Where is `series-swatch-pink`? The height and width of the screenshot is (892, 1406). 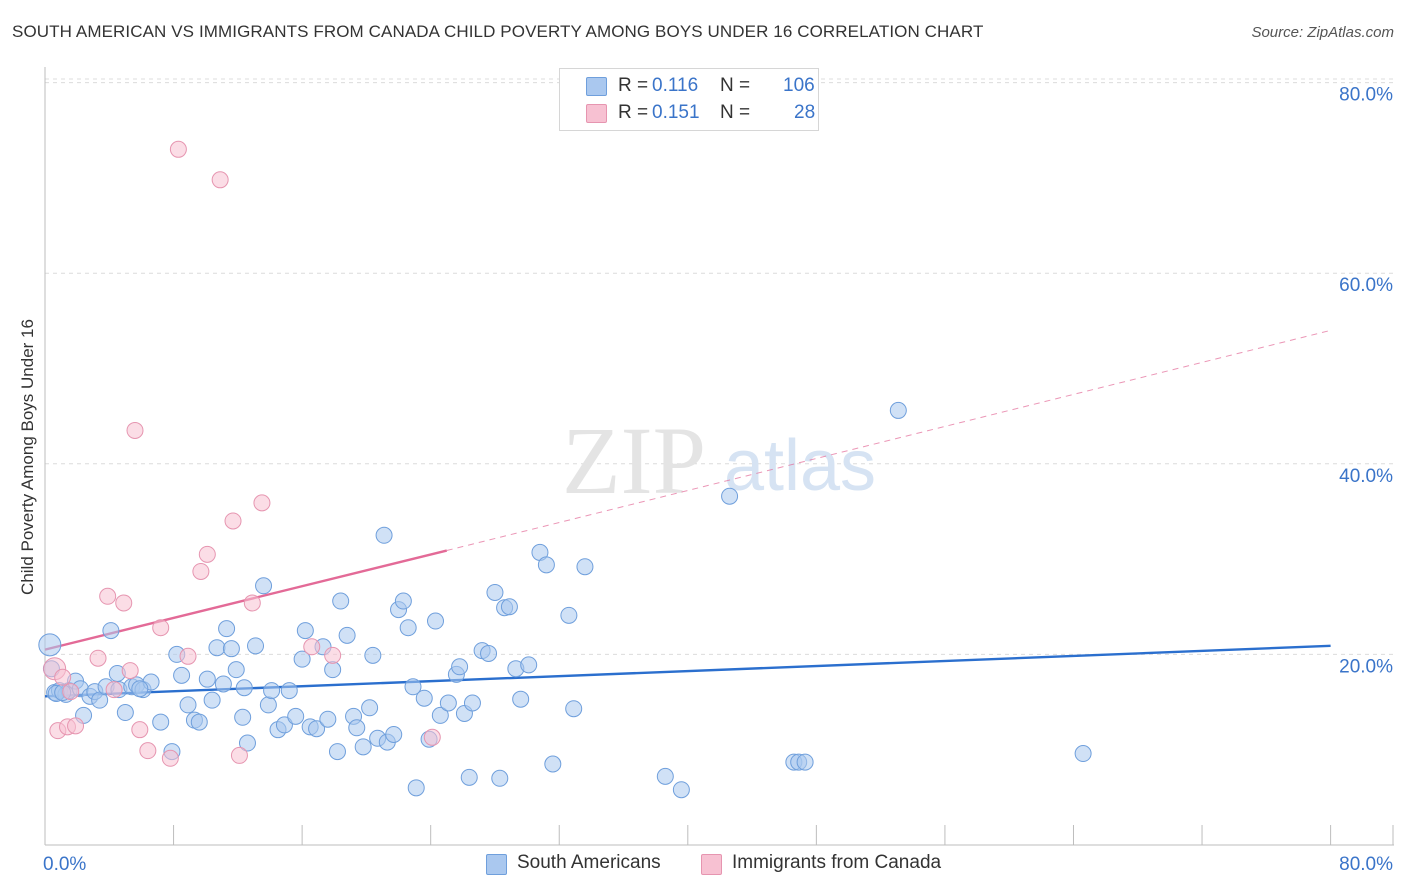
series-swatch-pink is located at coordinates (711, 864).